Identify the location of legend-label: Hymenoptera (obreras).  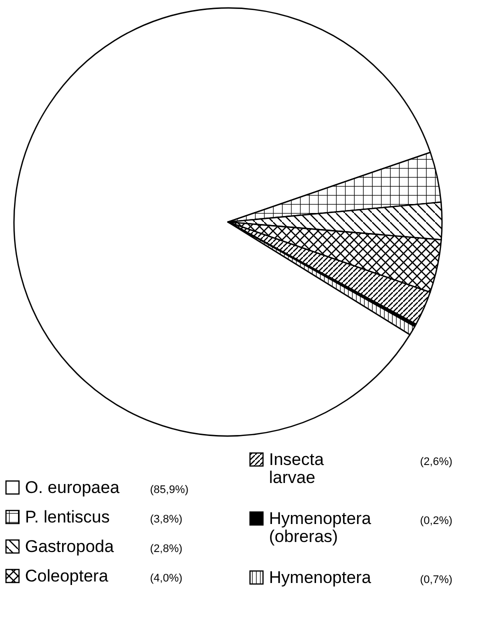
(320, 527).